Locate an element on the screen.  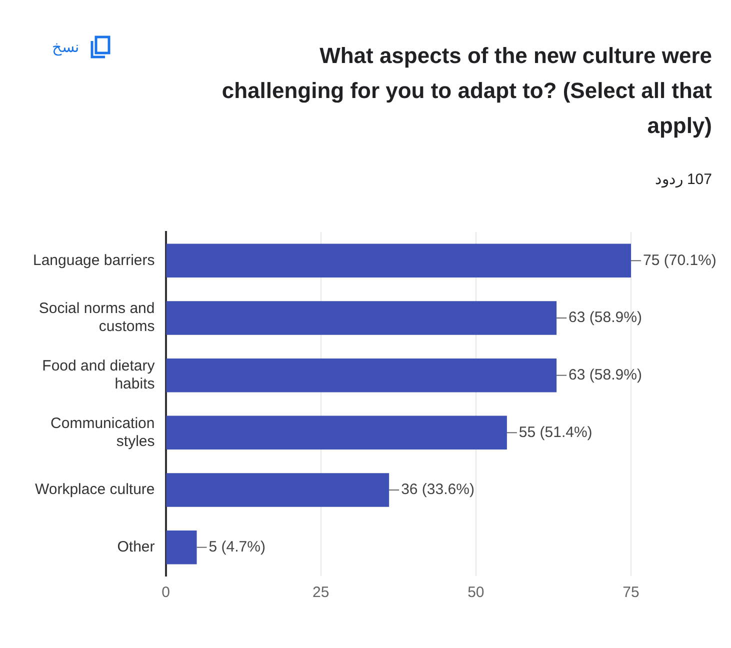
data-label: 75 (70.1%) is located at coordinates (679, 260).